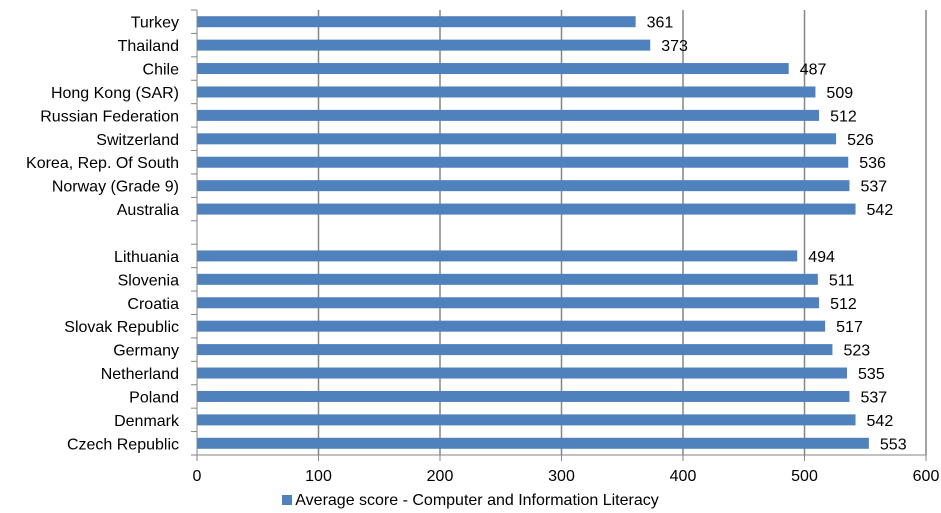 The image size is (941, 513). Describe the element at coordinates (683, 476) in the screenshot. I see `x-tick-label: 400` at that location.